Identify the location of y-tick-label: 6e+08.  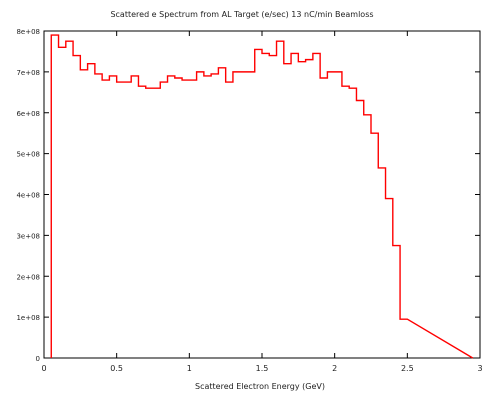
(28, 114).